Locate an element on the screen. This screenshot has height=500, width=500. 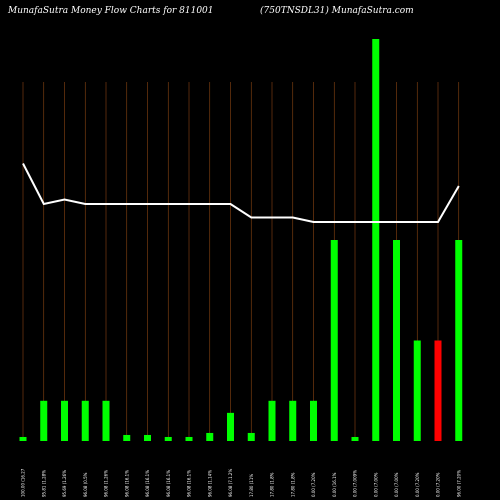
x-tick-label: 96.08 (1.14% is located at coordinates (209, 483).